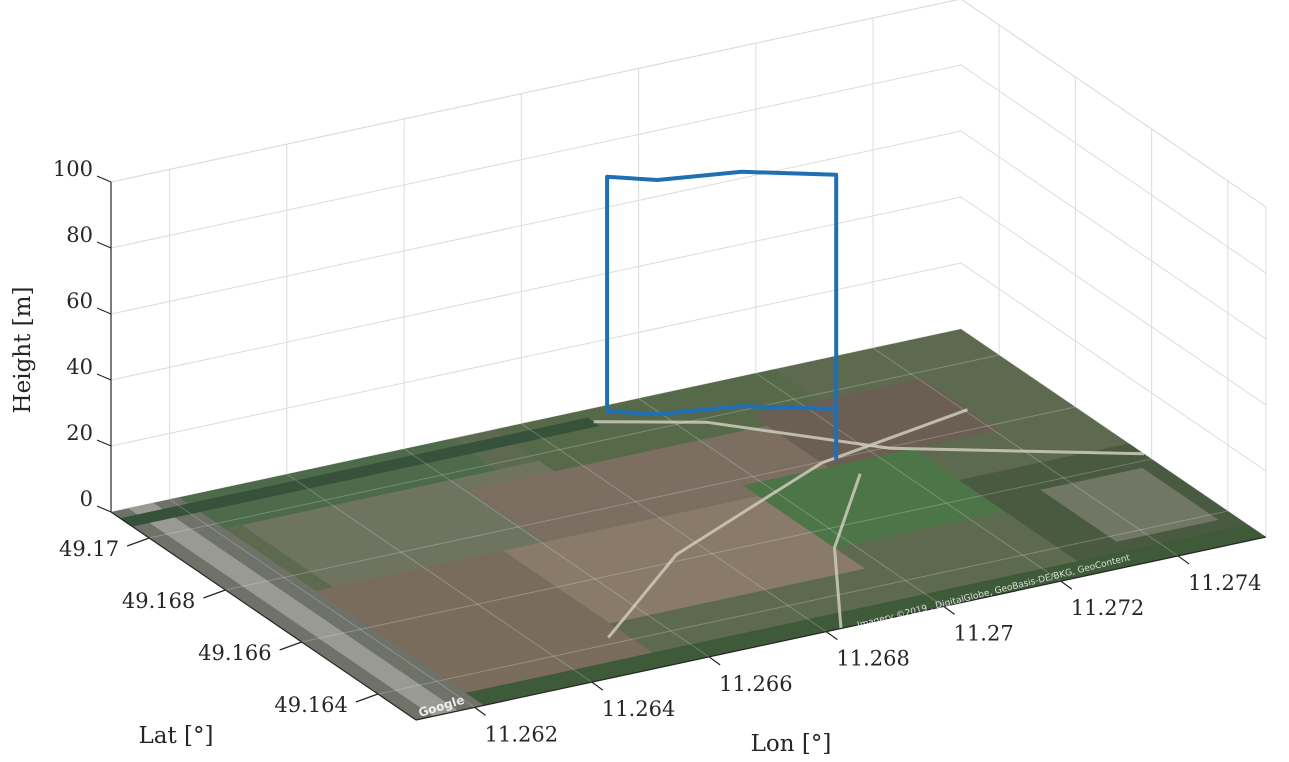 This screenshot has height=762, width=1289. Describe the element at coordinates (79, 235) in the screenshot. I see `z-tick-label: 80` at that location.